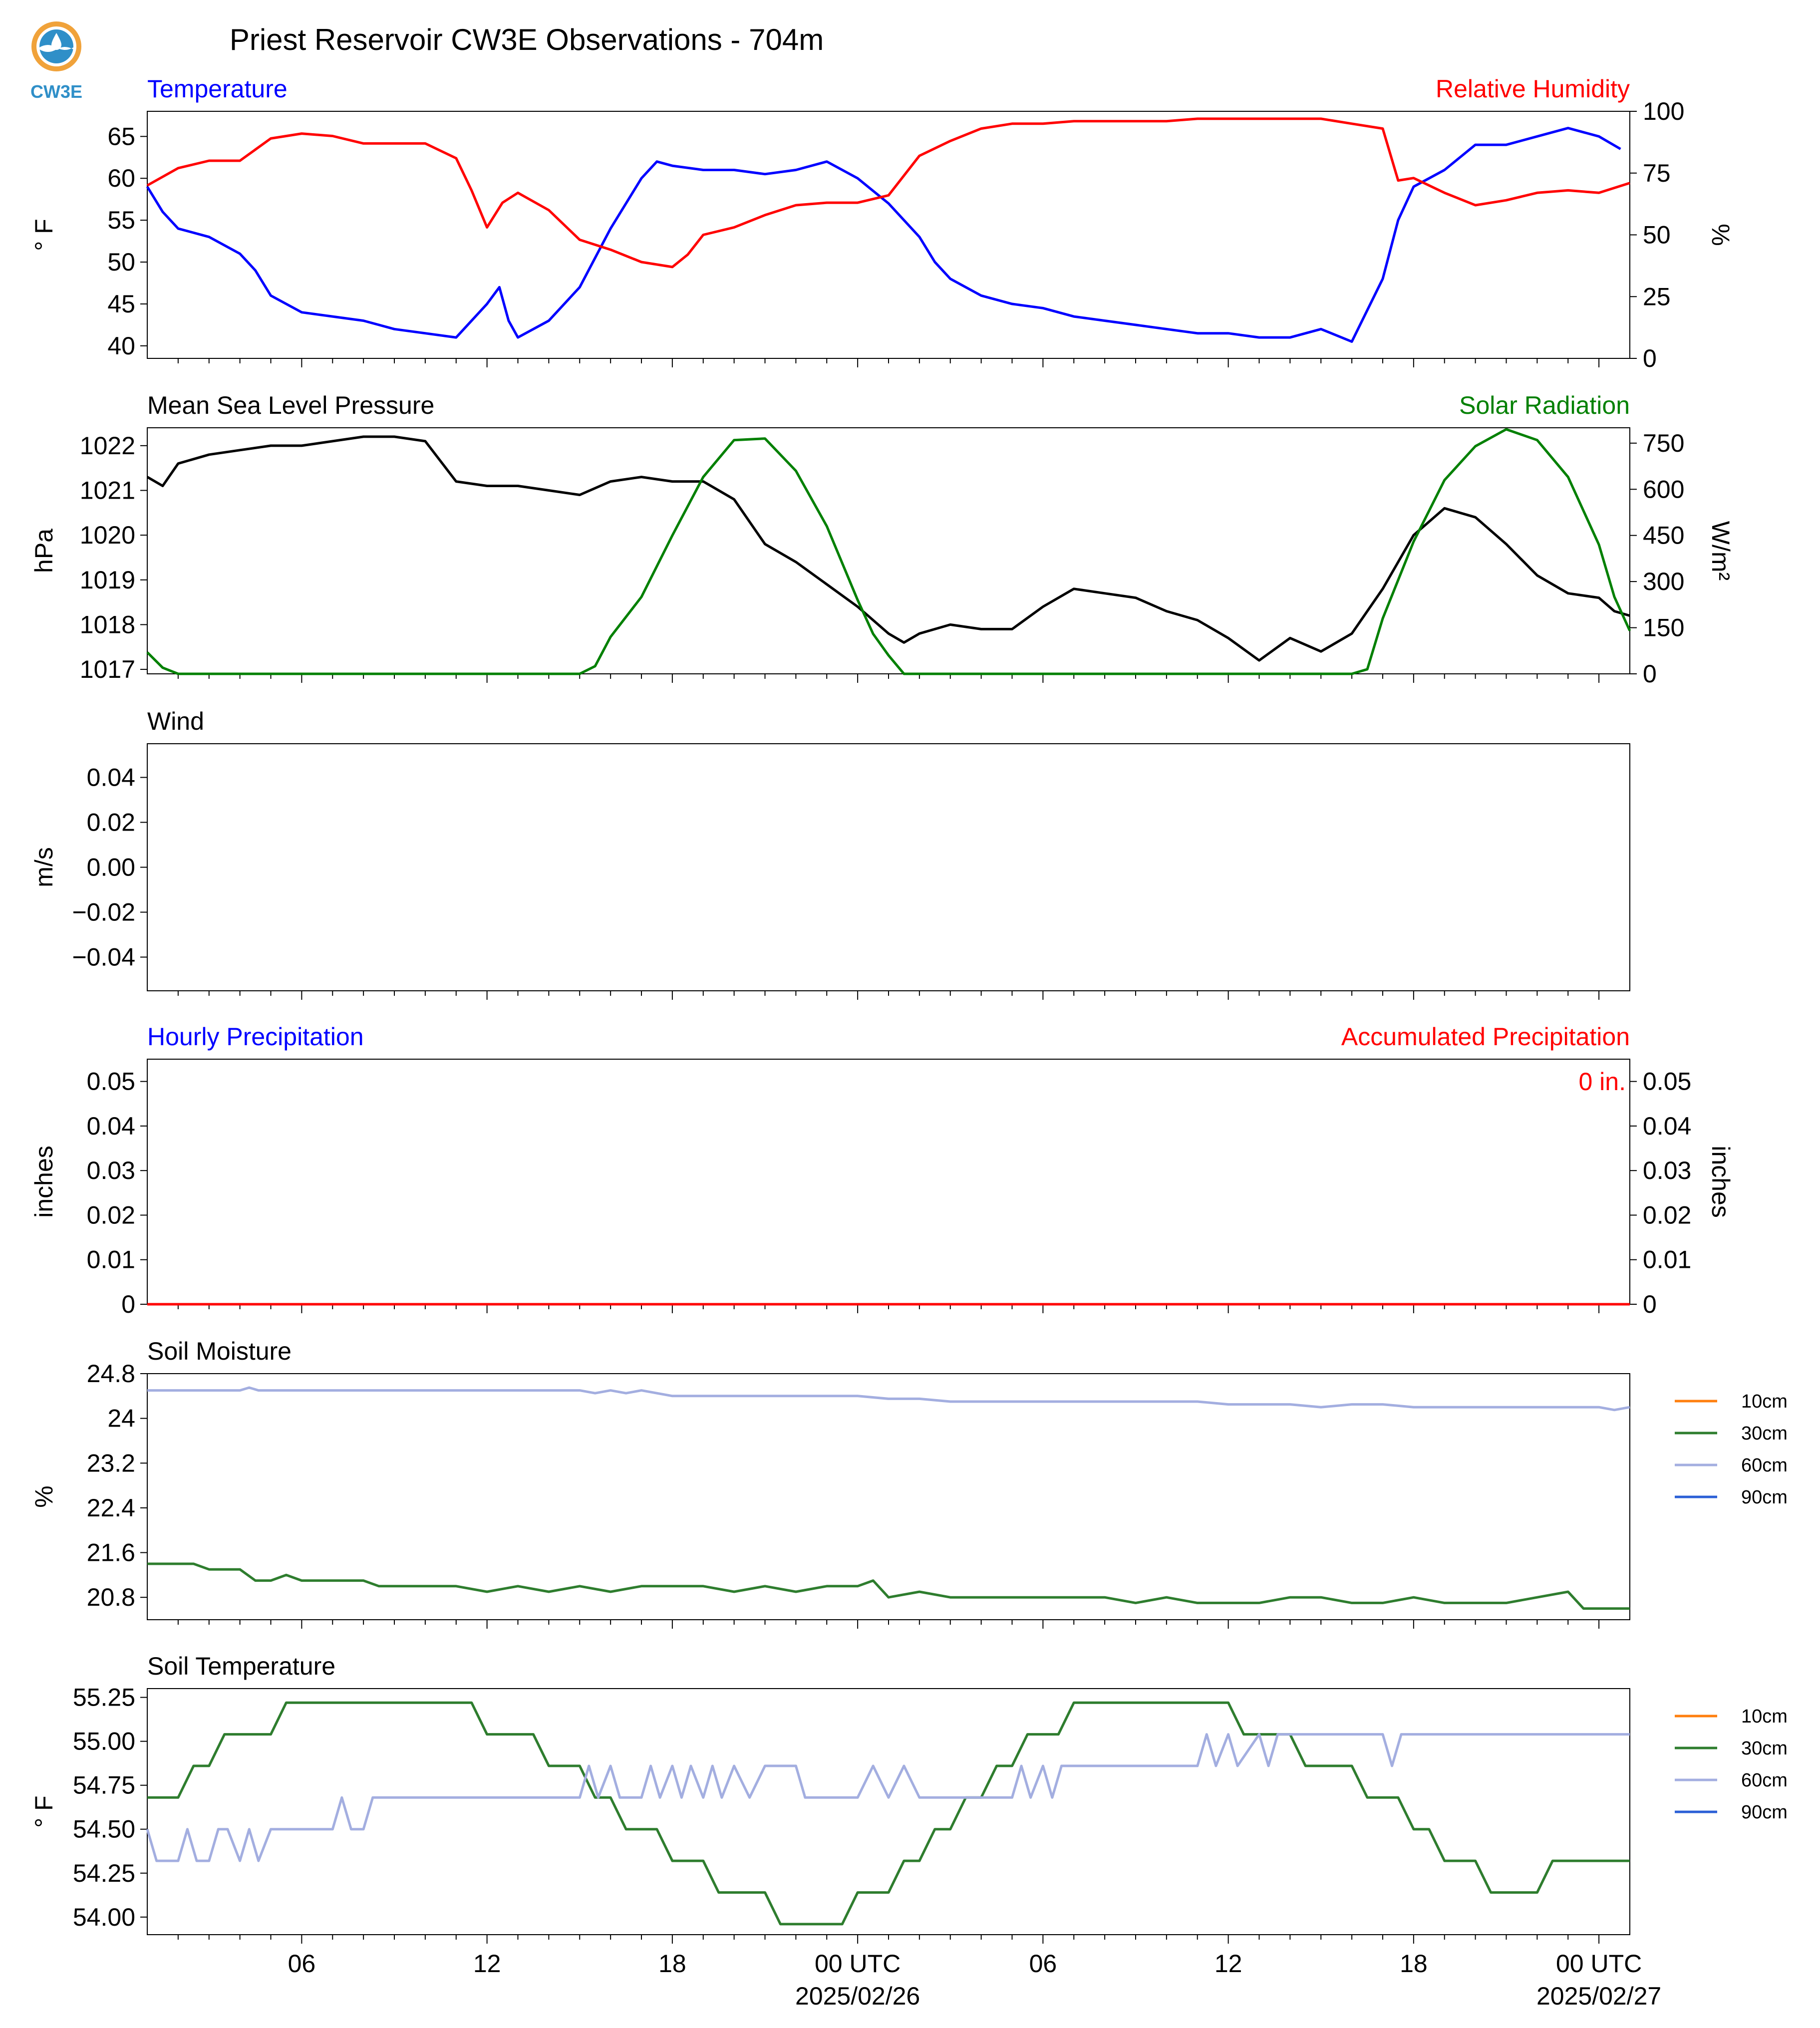 The image size is (1820, 2028). What do you see at coordinates (111, 1126) in the screenshot?
I see `y-tick-label: 0.04` at bounding box center [111, 1126].